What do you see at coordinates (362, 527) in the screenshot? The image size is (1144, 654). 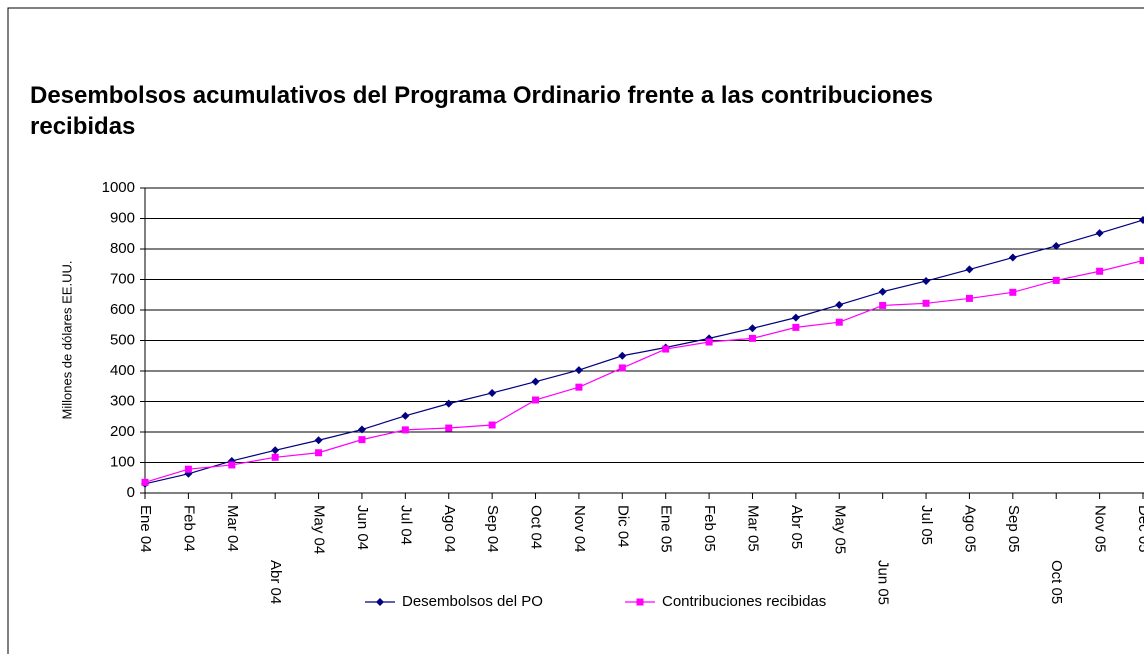 I see `x-tick-label: Jun 04` at bounding box center [362, 527].